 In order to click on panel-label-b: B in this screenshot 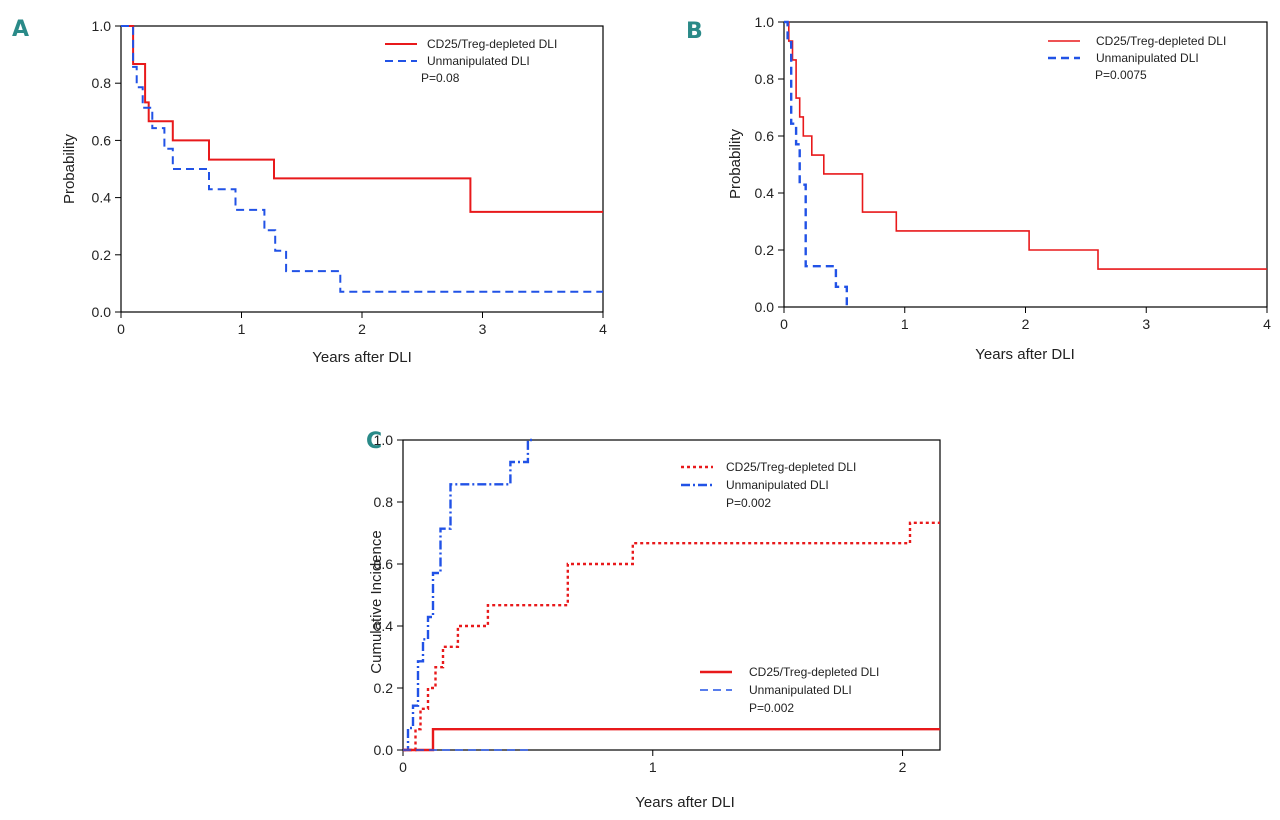, I will do `click(694, 31)`.